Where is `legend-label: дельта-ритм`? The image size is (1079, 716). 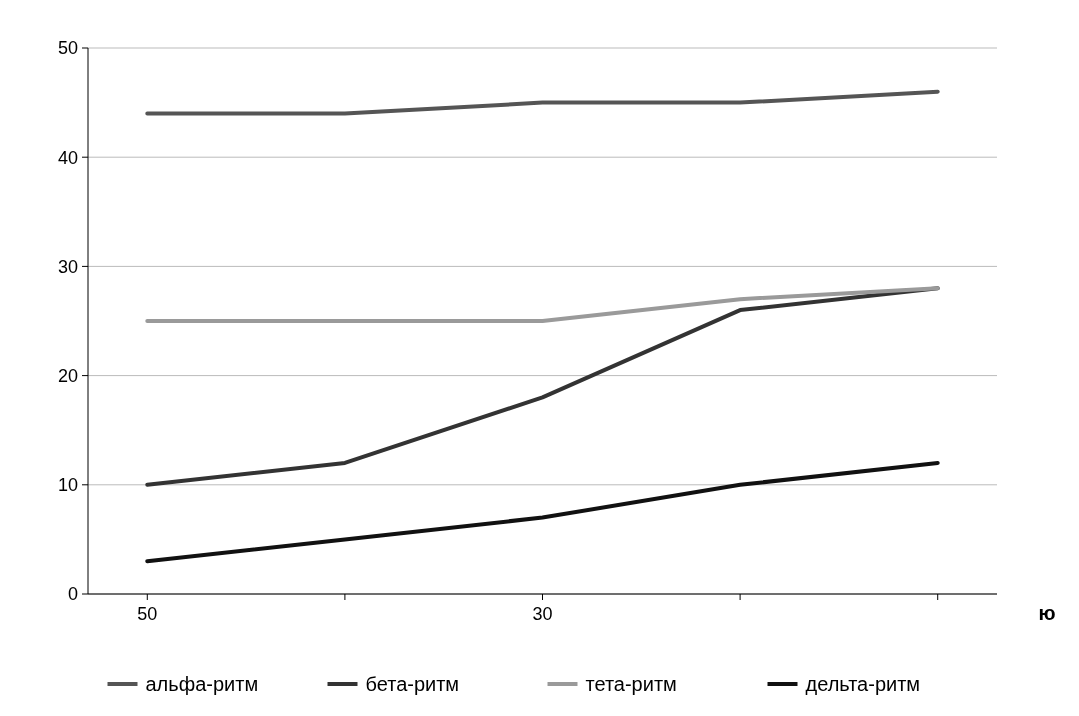 legend-label: дельта-ритм is located at coordinates (863, 684).